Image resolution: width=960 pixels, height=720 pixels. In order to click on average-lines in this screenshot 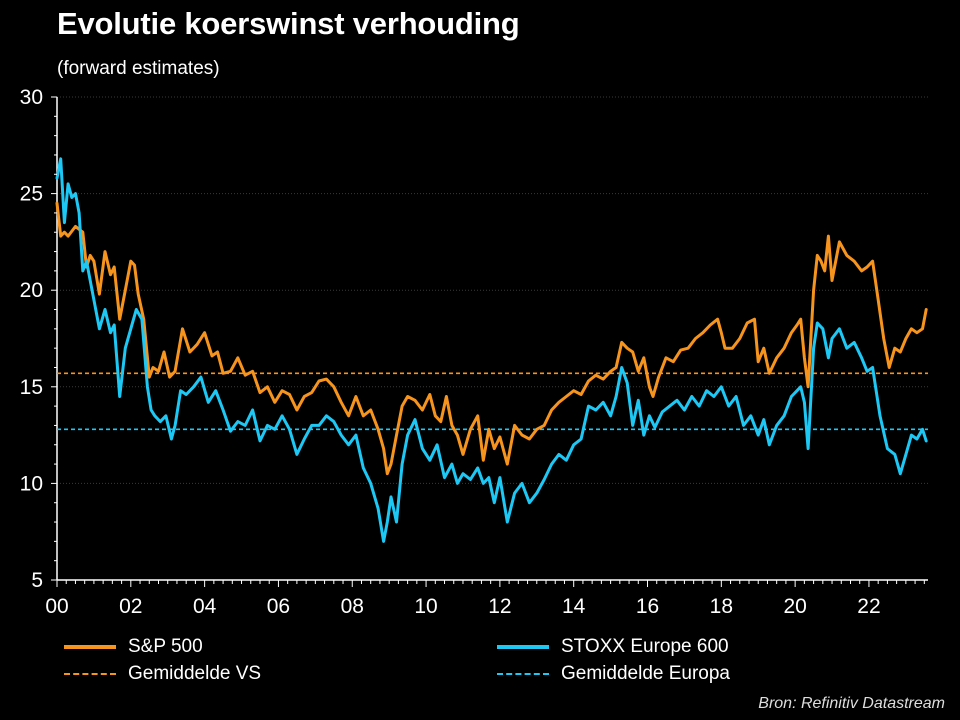, I will do `click(492, 401)`.